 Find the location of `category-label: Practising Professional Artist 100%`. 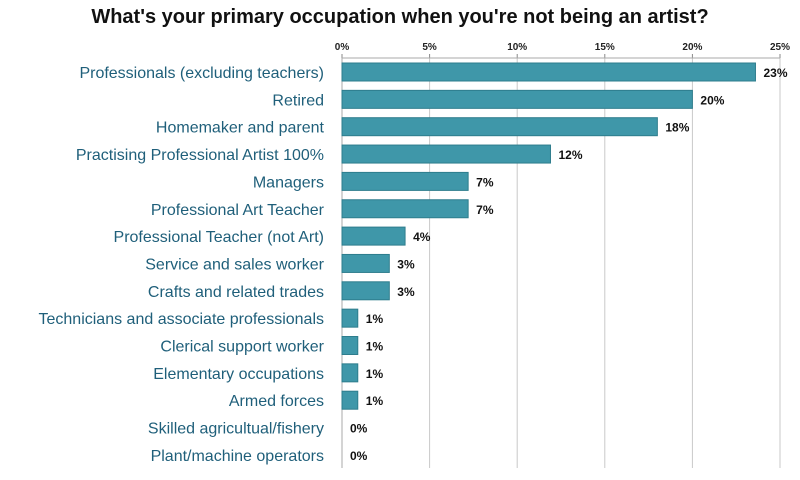

category-label: Practising Professional Artist 100% is located at coordinates (200, 155).